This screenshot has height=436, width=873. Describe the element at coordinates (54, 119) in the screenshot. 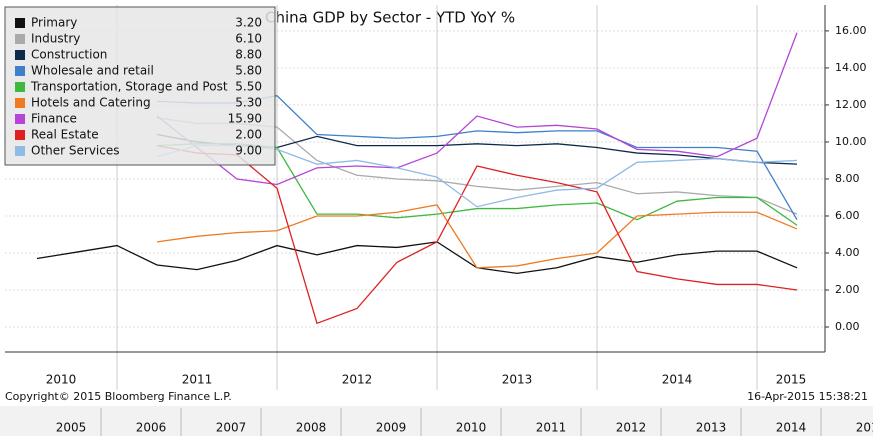

I see `legend-label: Finance` at that location.